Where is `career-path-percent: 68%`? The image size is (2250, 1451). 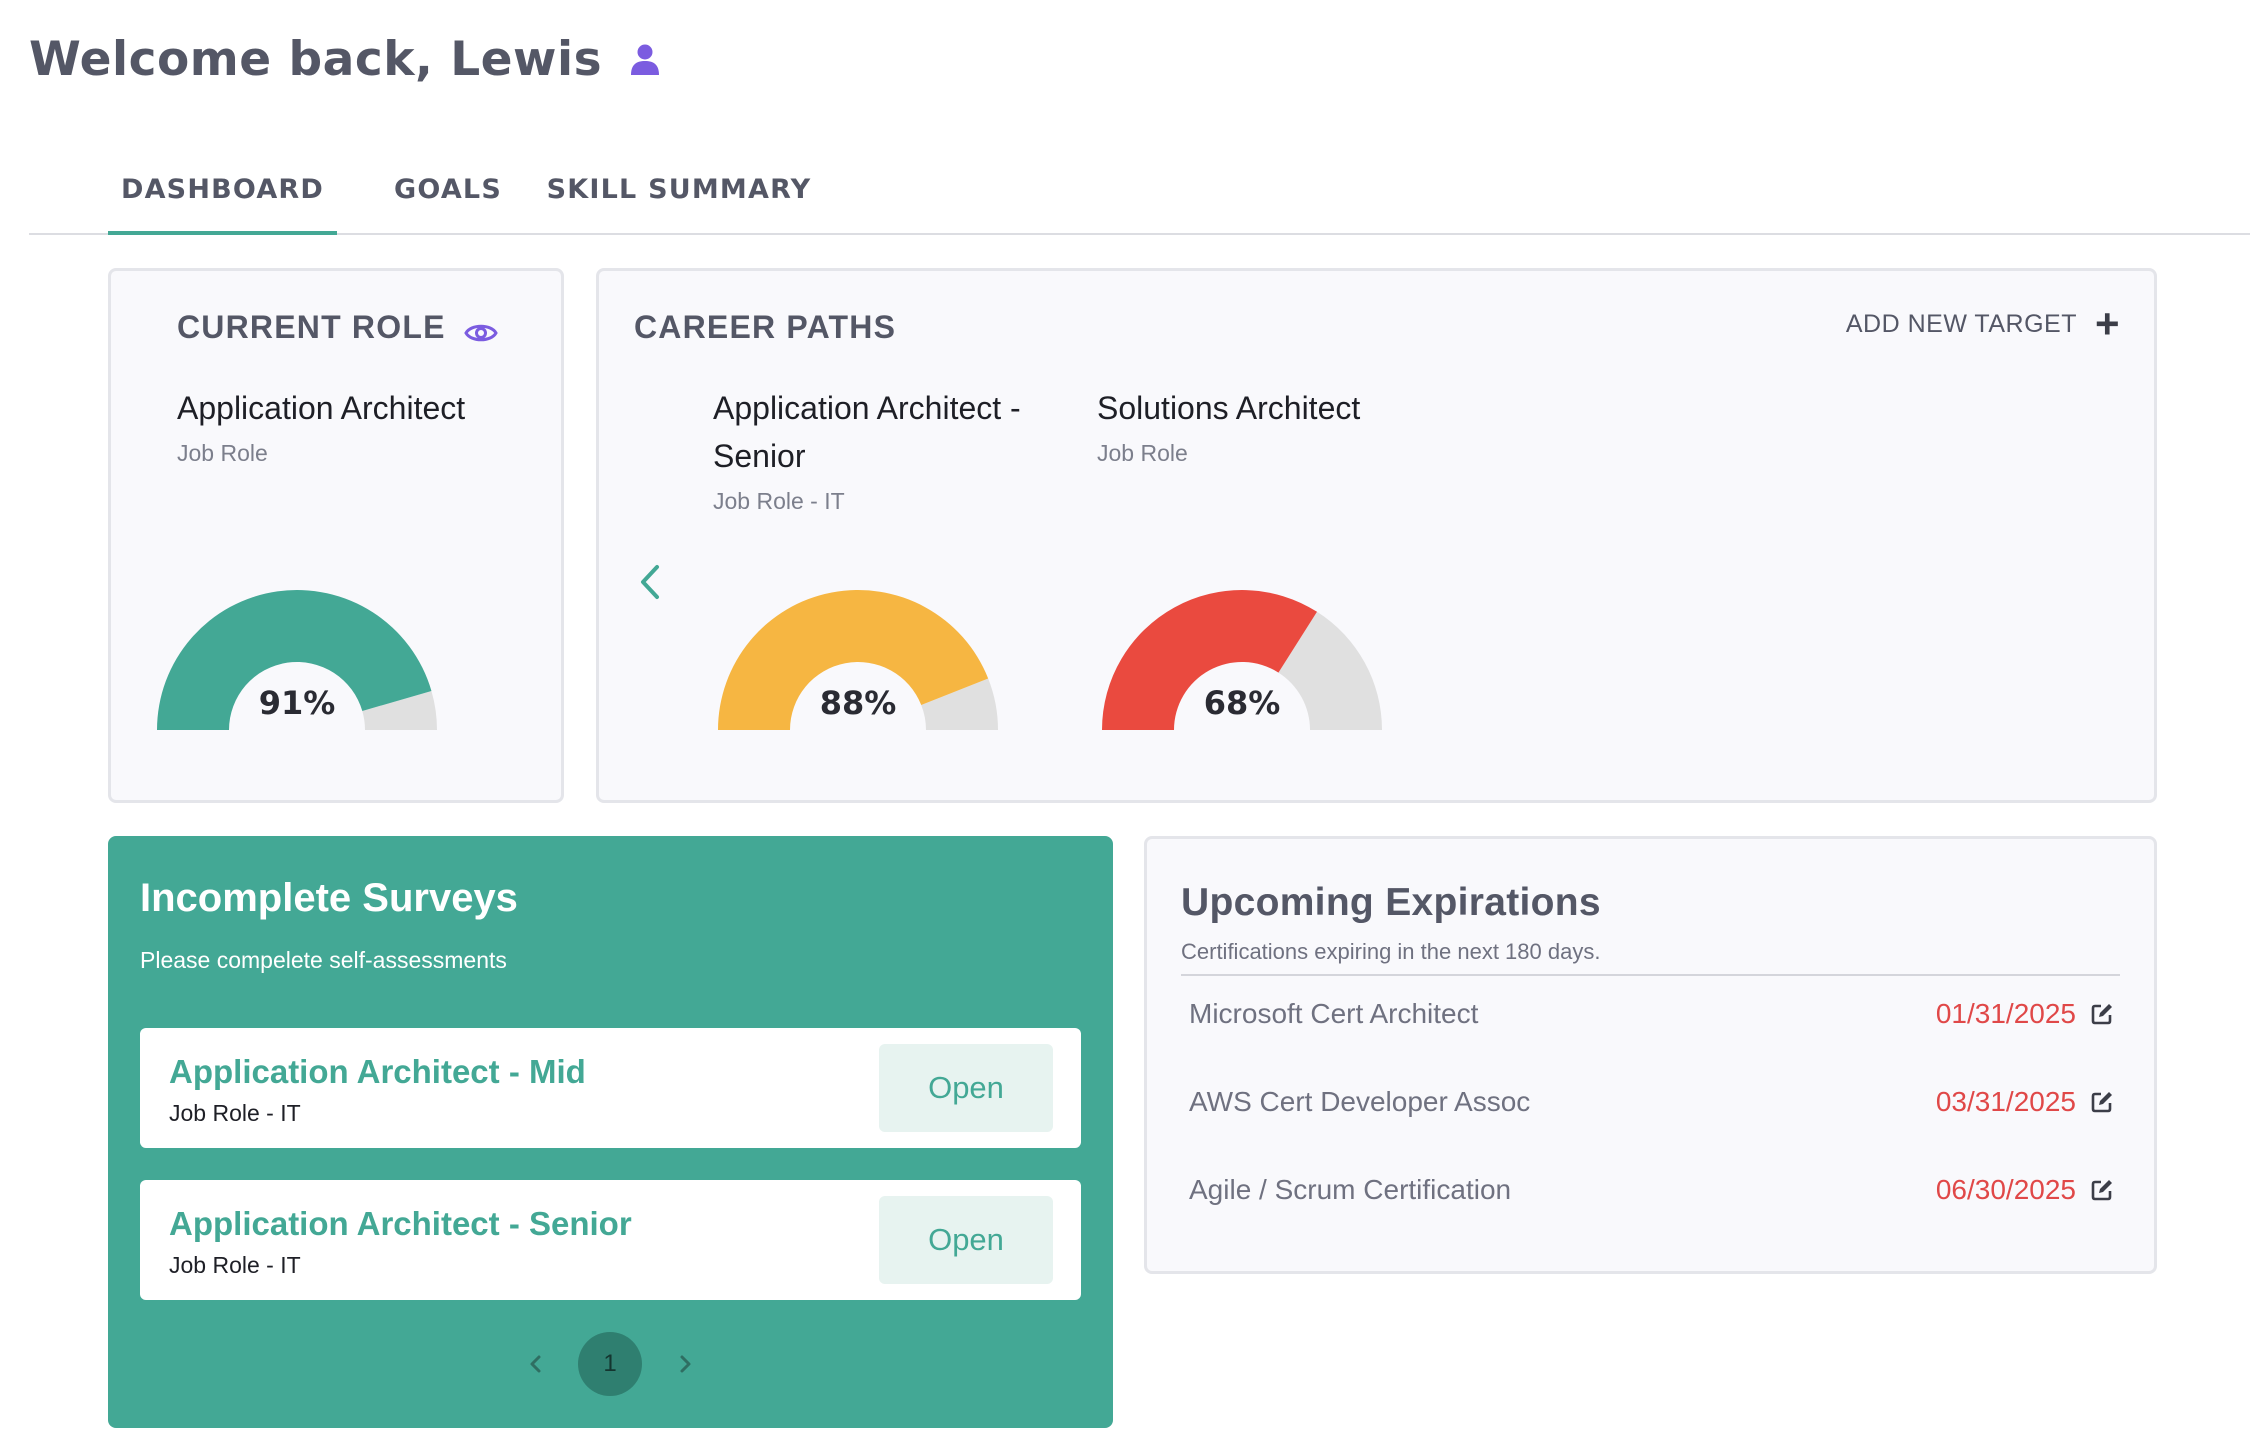
career-path-percent: 68% is located at coordinates (1242, 703).